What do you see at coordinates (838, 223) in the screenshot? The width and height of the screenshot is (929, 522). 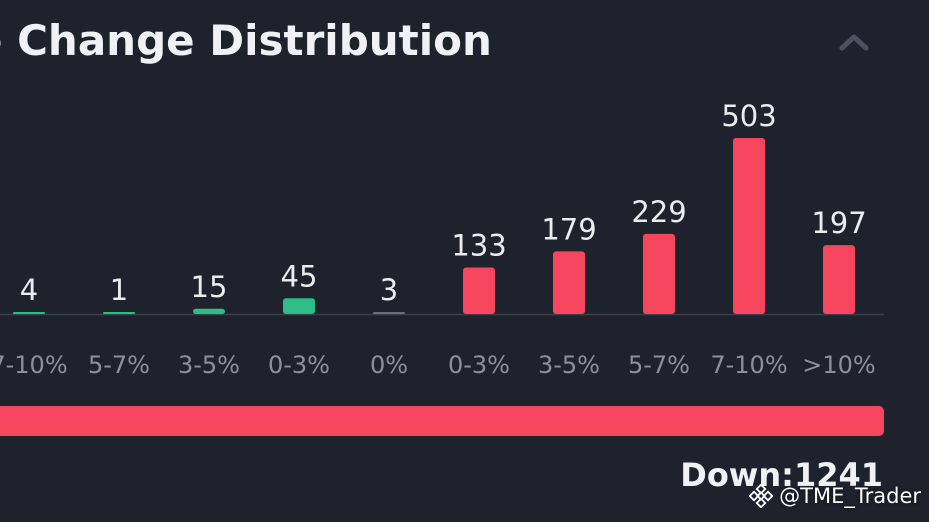 I see `bar-value-label: 197` at bounding box center [838, 223].